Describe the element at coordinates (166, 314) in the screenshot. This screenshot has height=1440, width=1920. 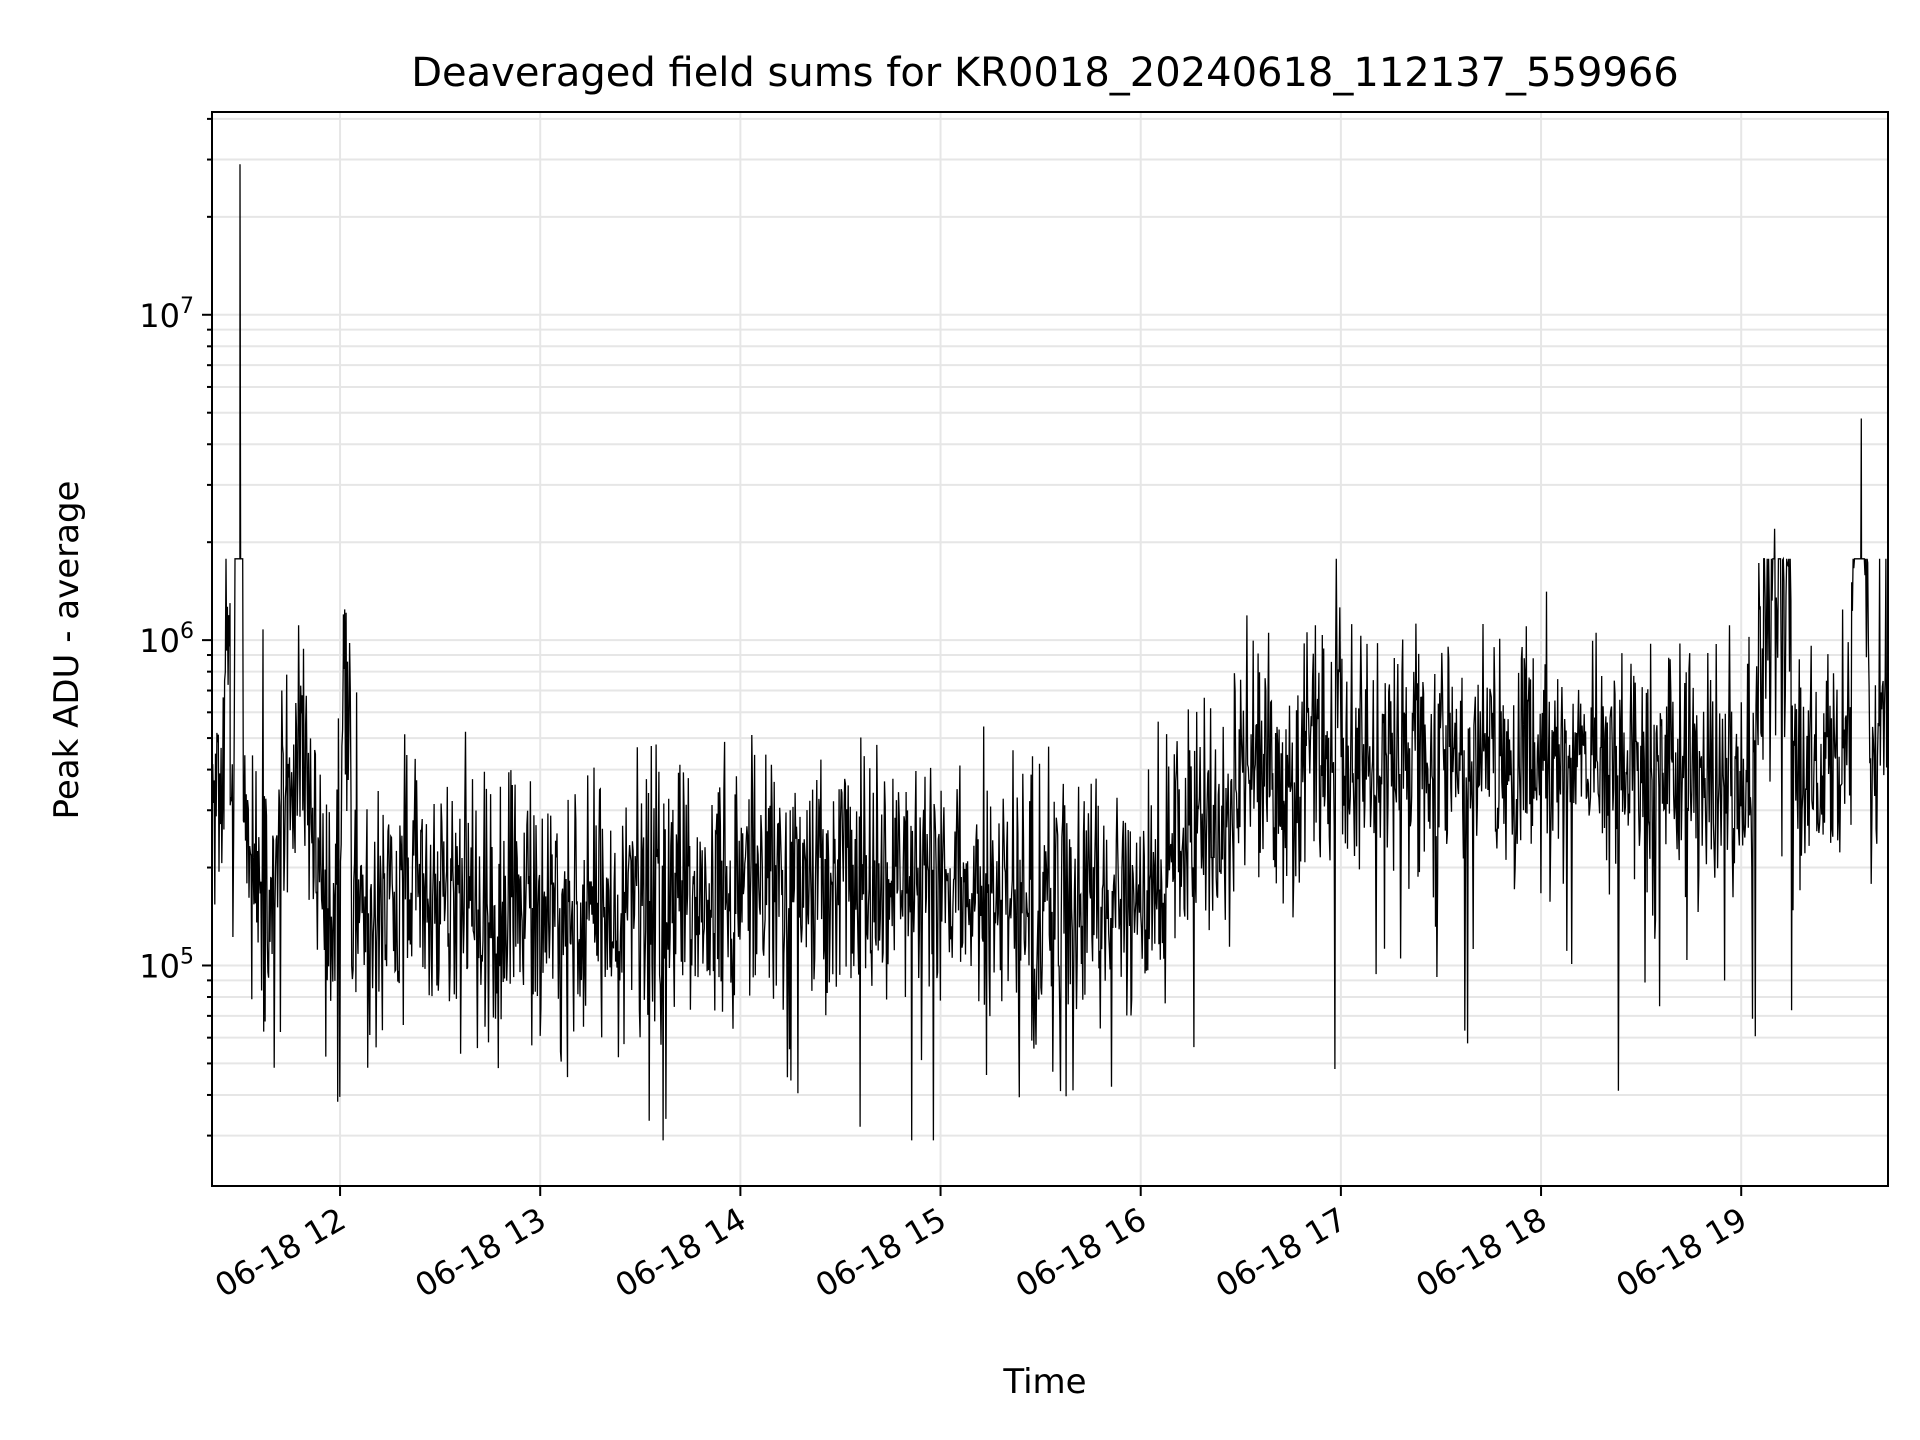
I see `y-tick-label: 107` at that location.